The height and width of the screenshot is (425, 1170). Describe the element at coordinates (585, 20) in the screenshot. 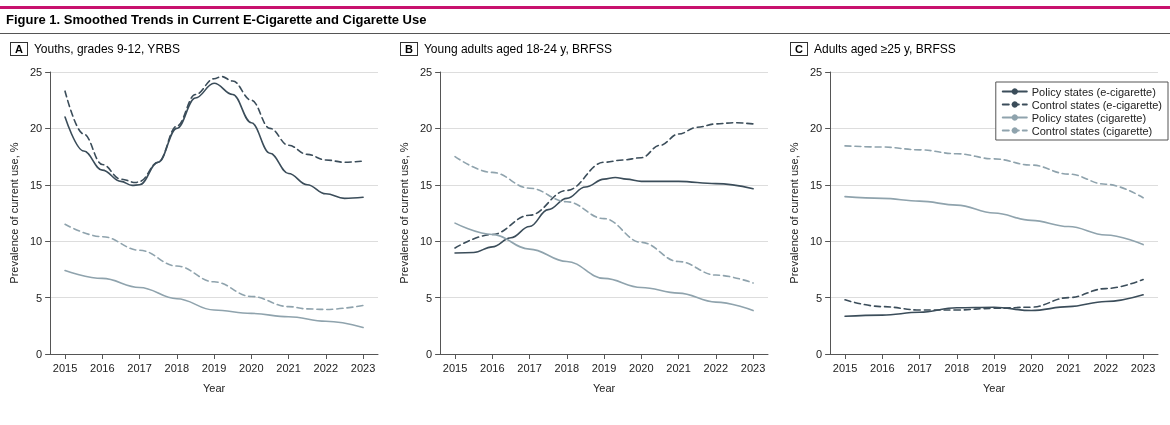

I see `caption: Figure 1. Smoothed Trends in Current E-Cigarette and Cigarette Use` at that location.